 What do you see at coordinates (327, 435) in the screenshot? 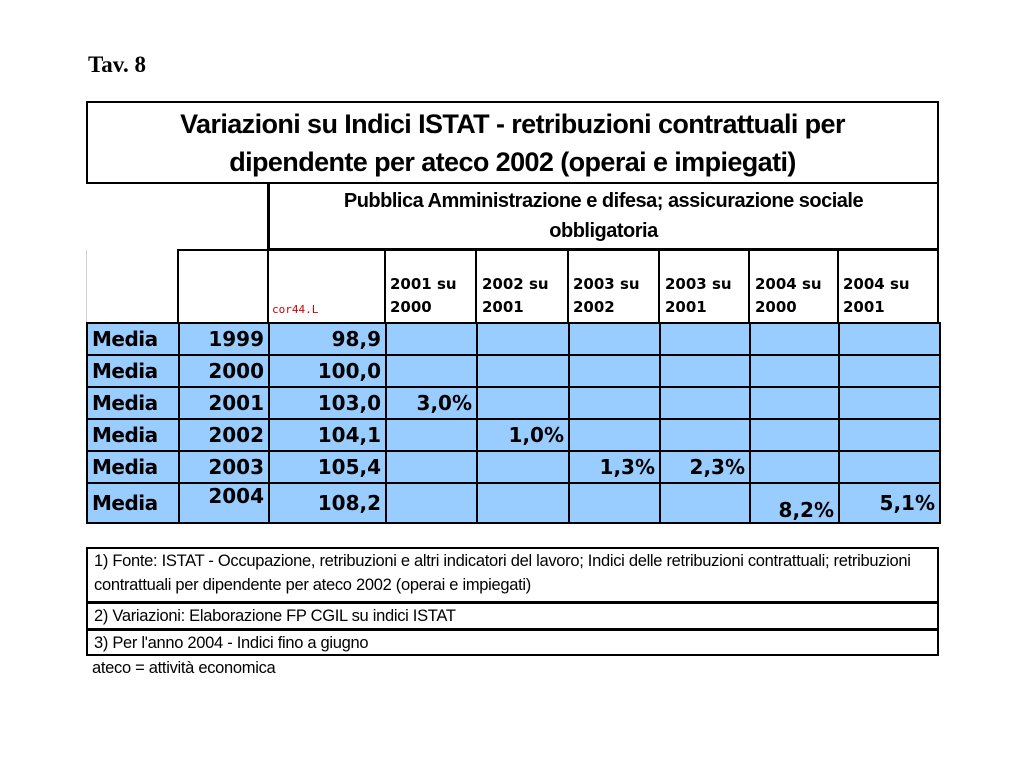
I see `index-value: 104,1` at bounding box center [327, 435].